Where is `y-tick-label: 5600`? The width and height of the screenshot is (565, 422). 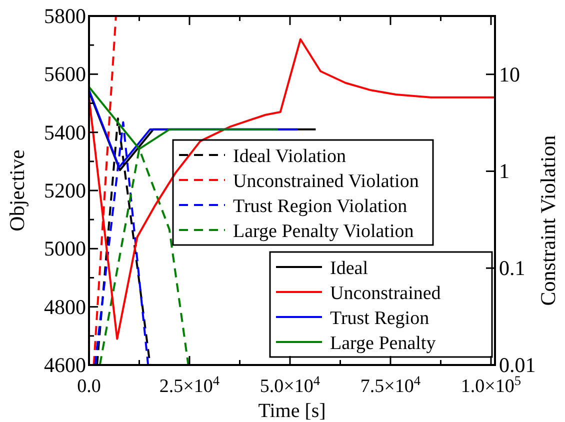
y-tick-label: 5600 is located at coordinates (65, 74).